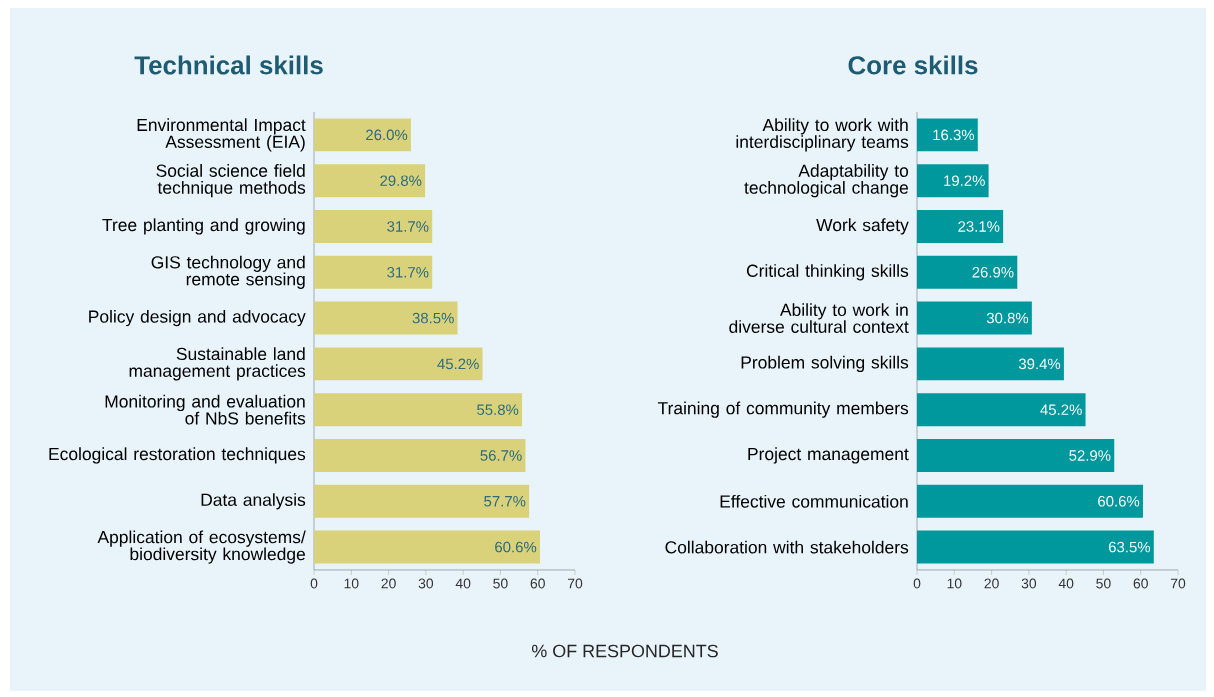  I want to click on y-tick-label: Sustainable land management practices, so click(217, 364).